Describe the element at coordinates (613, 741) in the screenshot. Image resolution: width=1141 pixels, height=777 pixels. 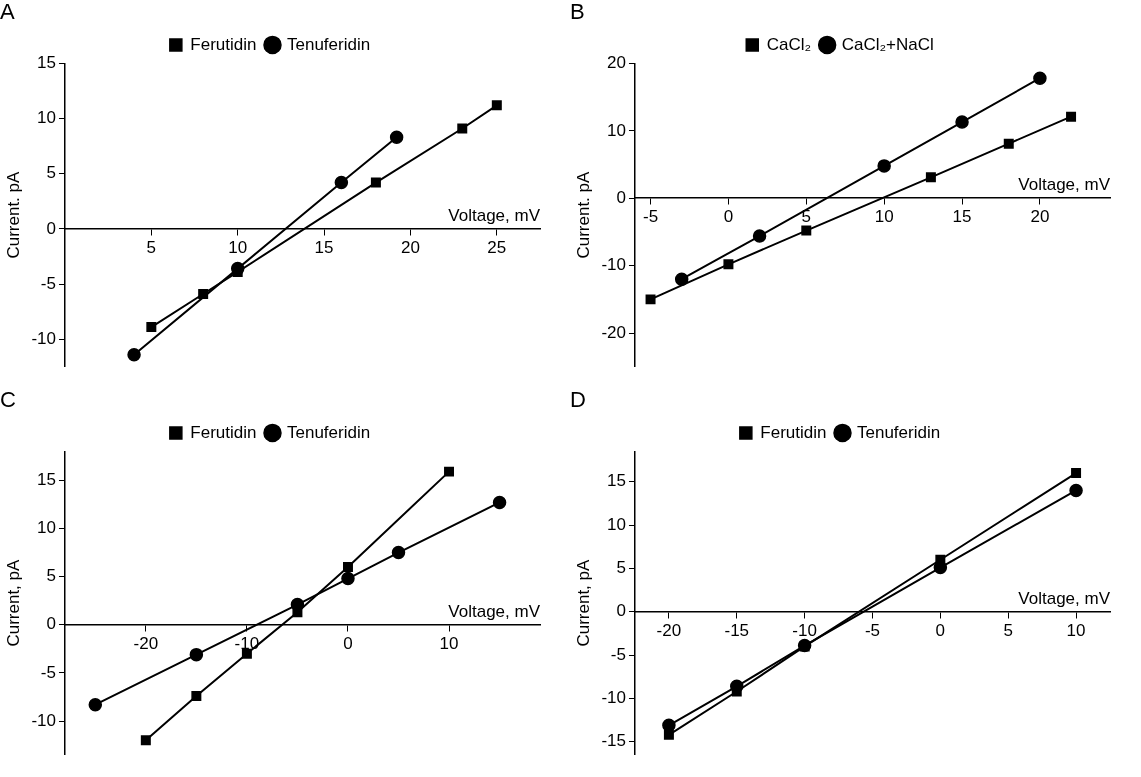
I see `y-tick-label: -15` at that location.